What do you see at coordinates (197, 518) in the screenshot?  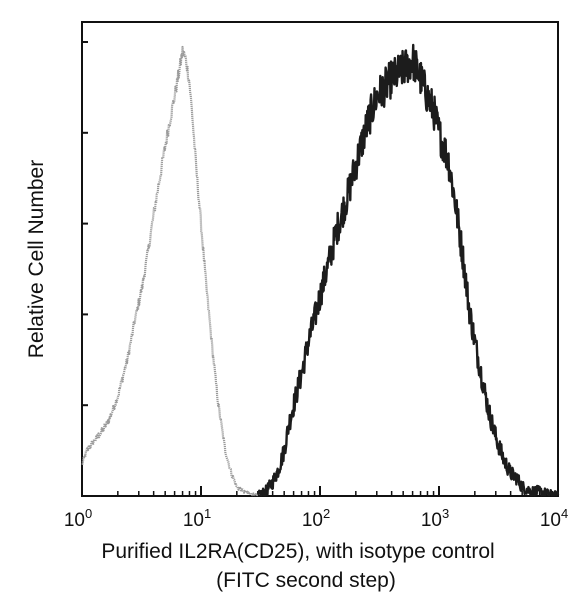 I see `x-tick-label-1: 10¹` at bounding box center [197, 518].